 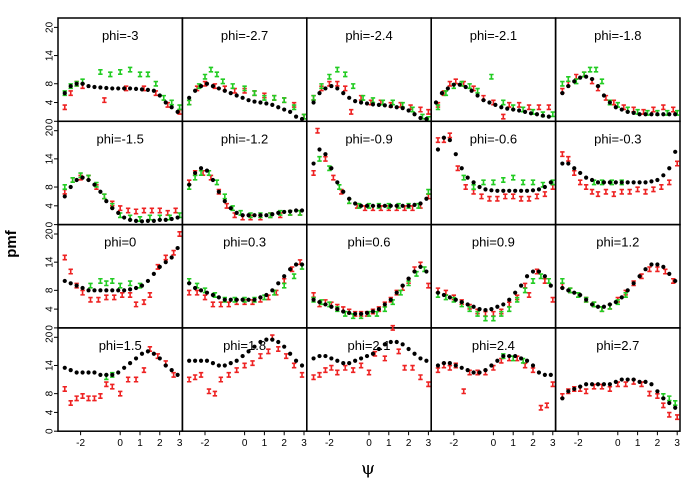 I want to click on x-tick-label: 0, so click(x=120, y=443).